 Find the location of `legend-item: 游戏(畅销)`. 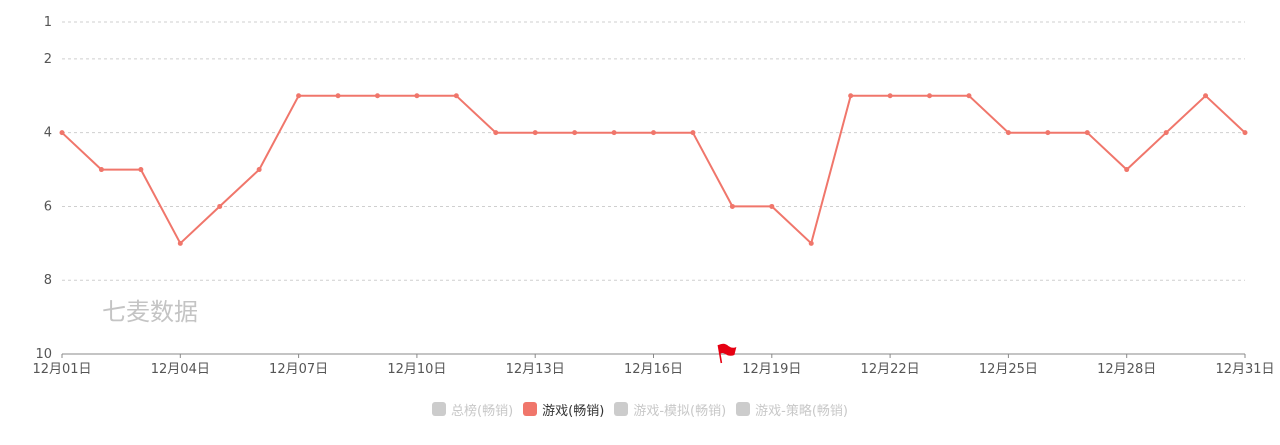

legend-item: 游戏(畅销) is located at coordinates (563, 409).